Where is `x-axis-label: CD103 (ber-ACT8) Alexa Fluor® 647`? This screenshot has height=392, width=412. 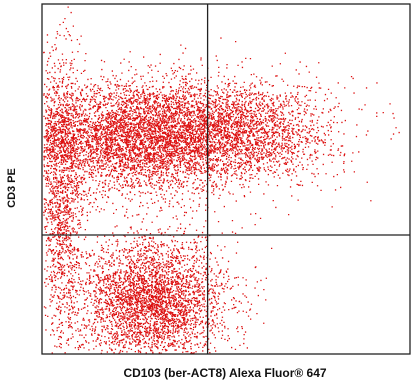
x-axis-label: CD103 (ber-ACT8) Alexa Fluor® 647 is located at coordinates (225, 373).